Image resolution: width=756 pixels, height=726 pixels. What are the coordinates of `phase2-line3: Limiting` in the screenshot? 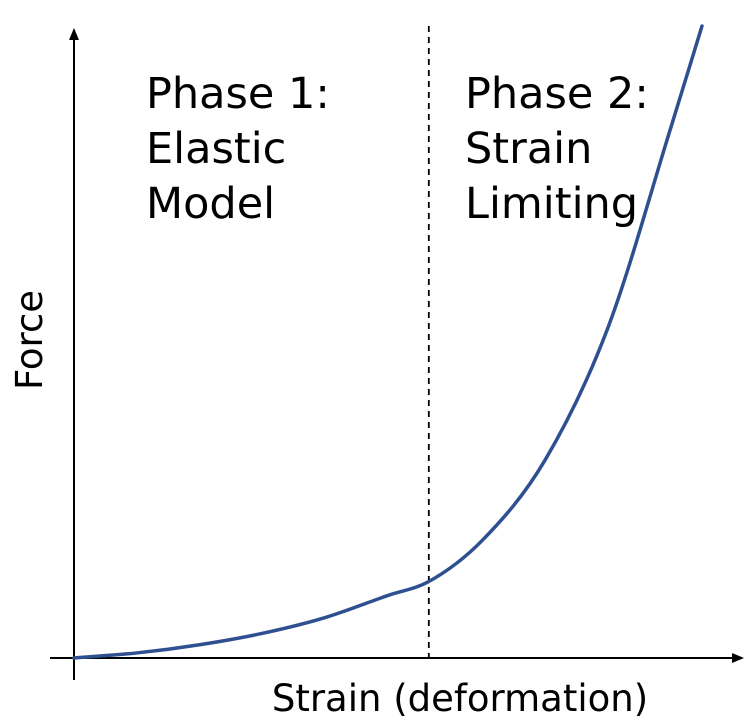 It's located at (551, 204).